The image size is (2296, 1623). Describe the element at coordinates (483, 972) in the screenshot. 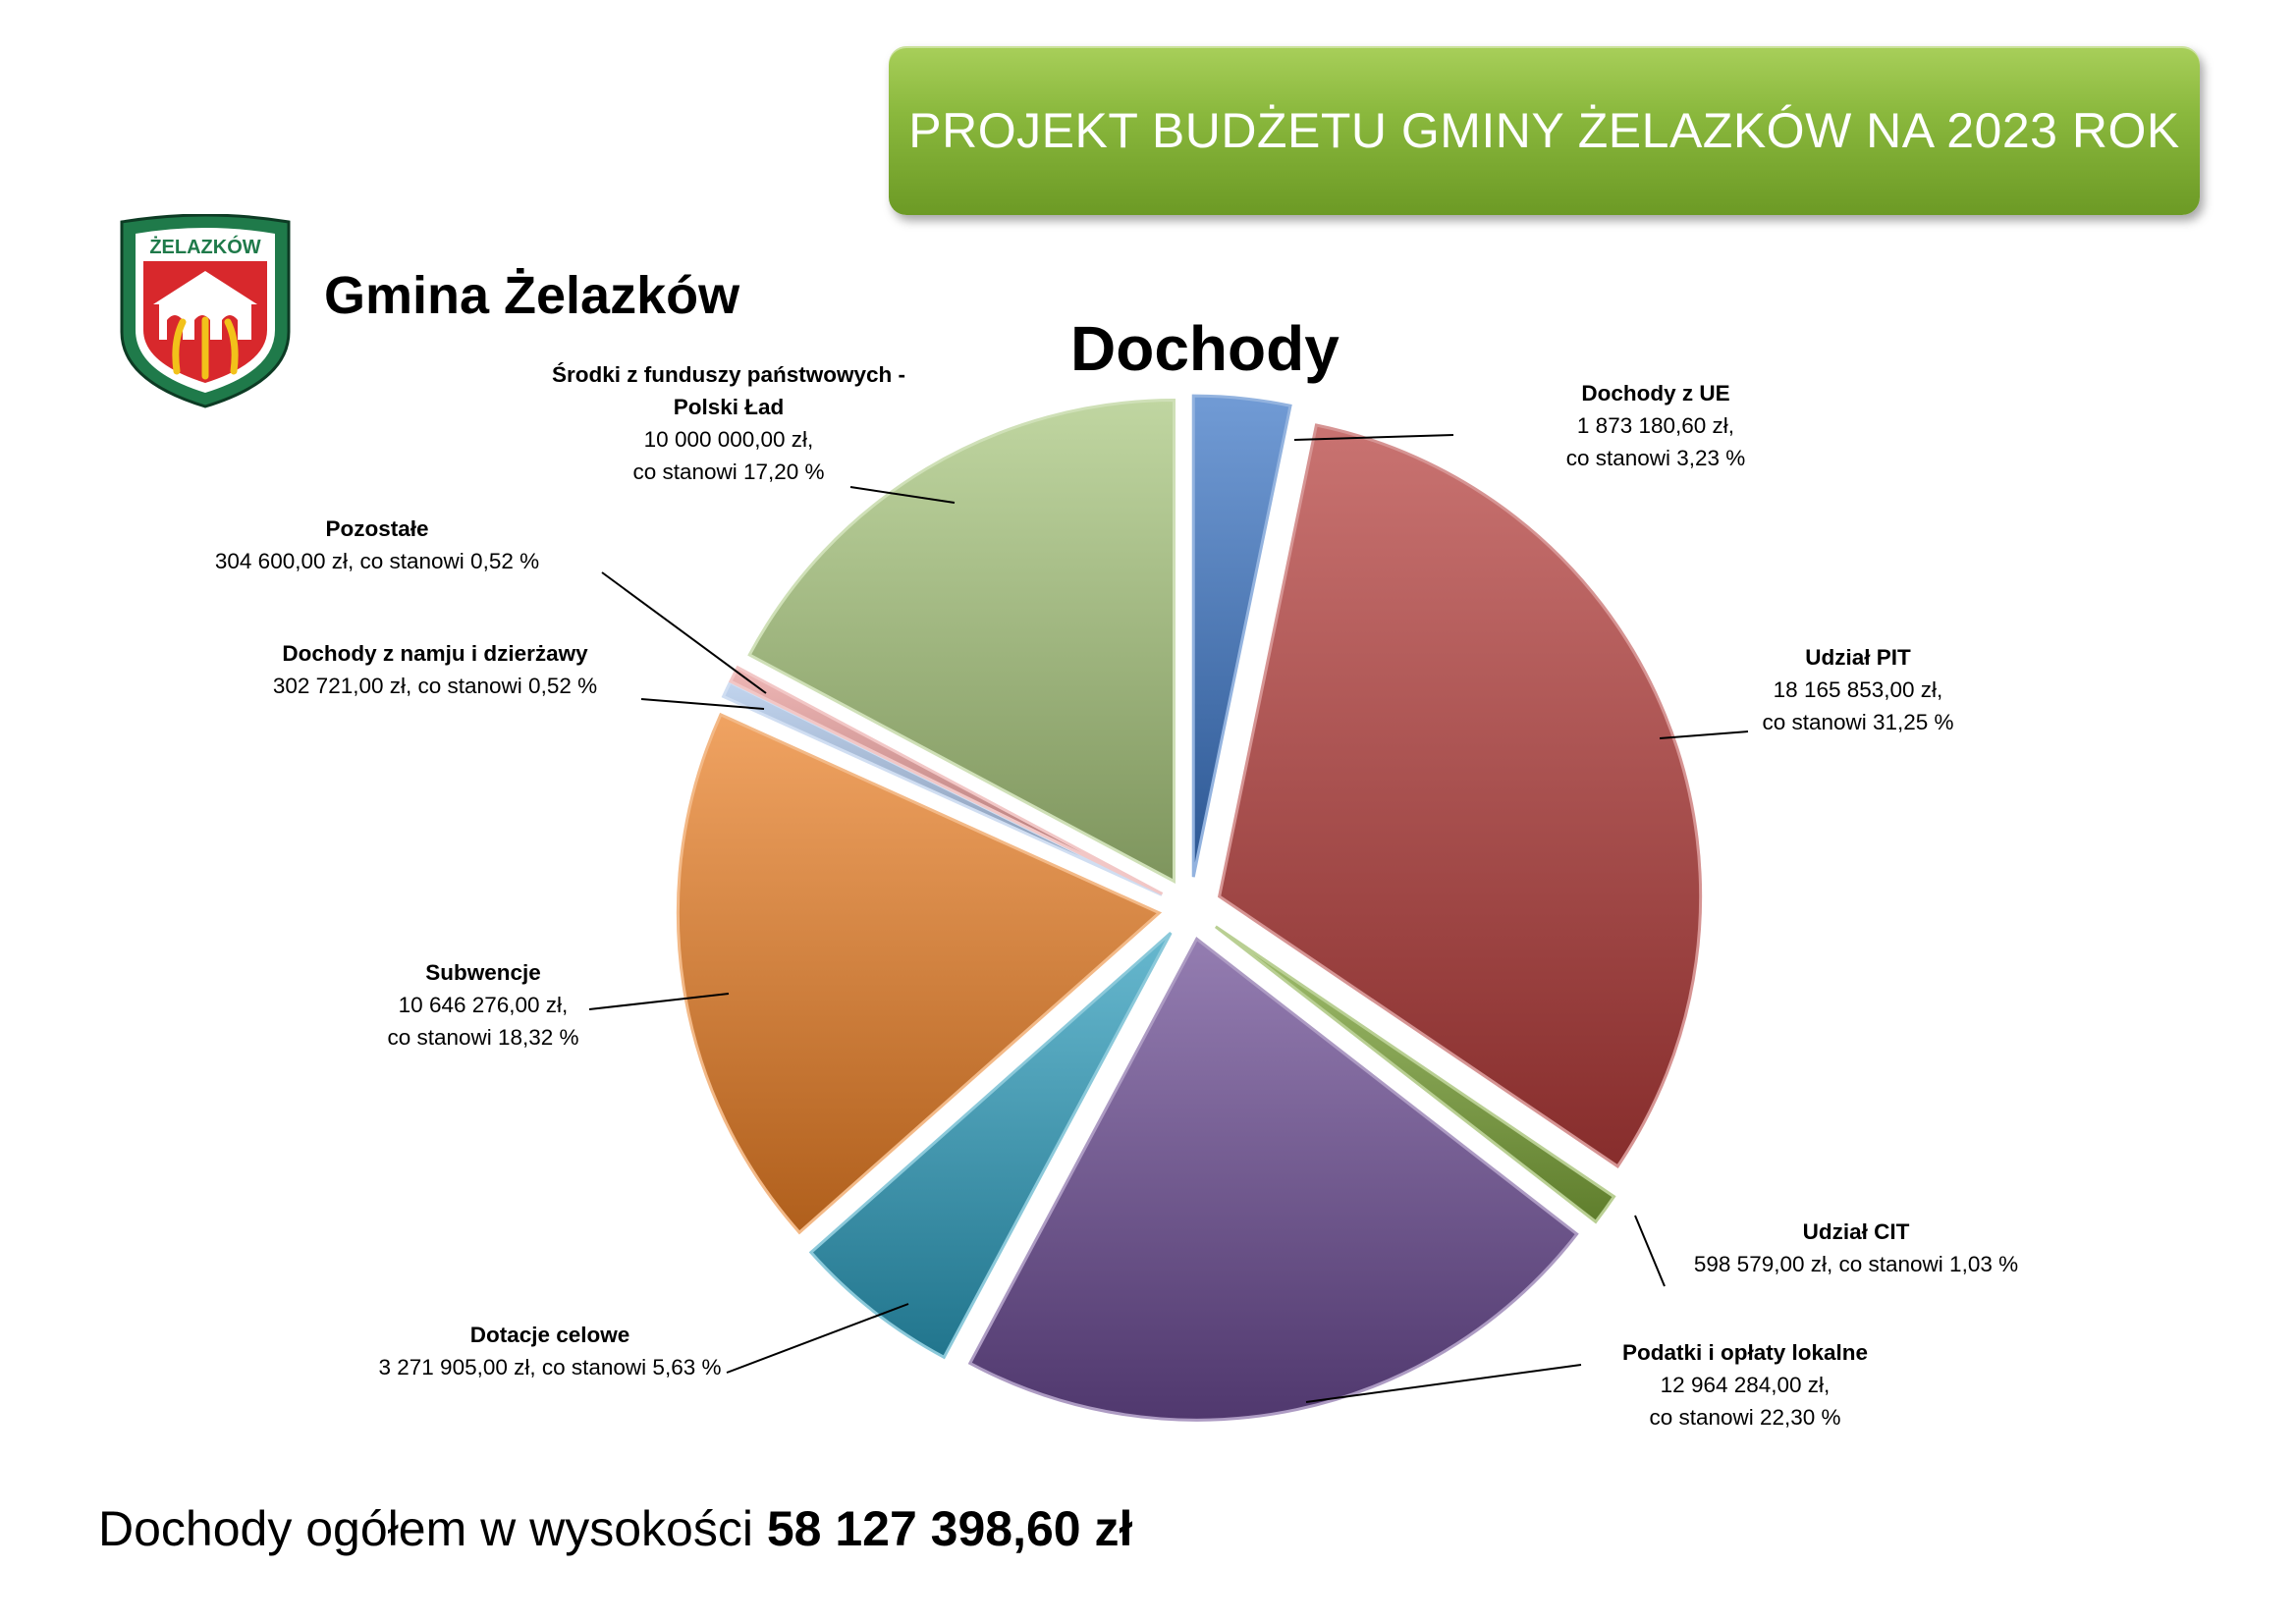

I see `slice-name: Subwencje` at that location.